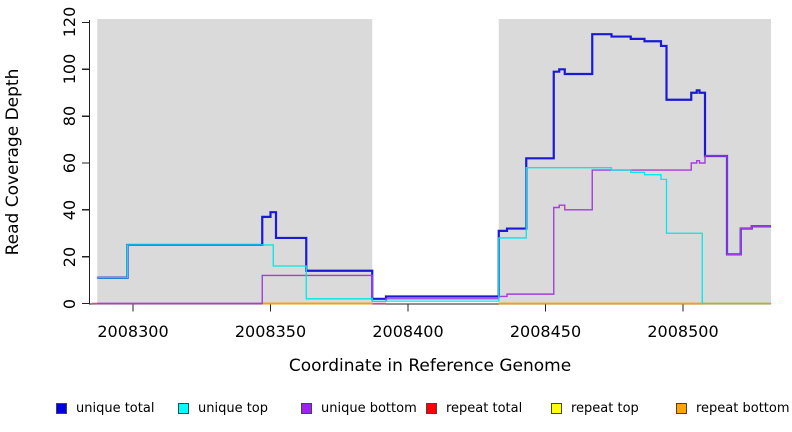 The width and height of the screenshot is (792, 432). Describe the element at coordinates (743, 408) in the screenshot. I see `legend-label: repeat bottom` at that location.